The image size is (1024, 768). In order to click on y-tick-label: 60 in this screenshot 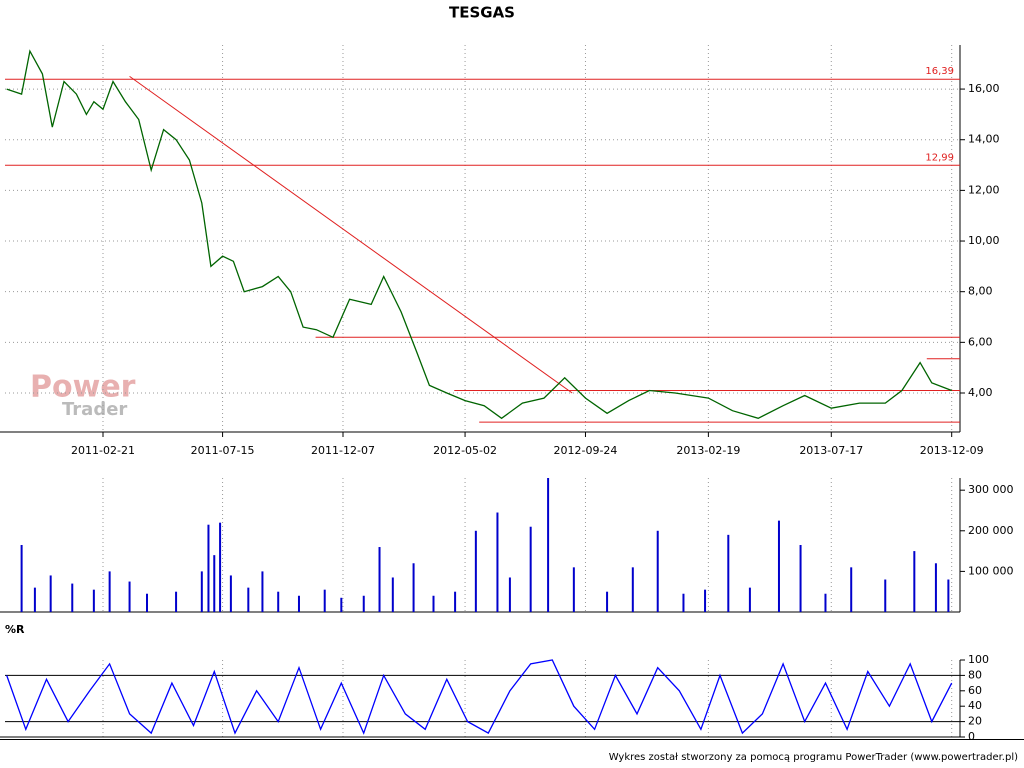, I will do `click(975, 690)`.